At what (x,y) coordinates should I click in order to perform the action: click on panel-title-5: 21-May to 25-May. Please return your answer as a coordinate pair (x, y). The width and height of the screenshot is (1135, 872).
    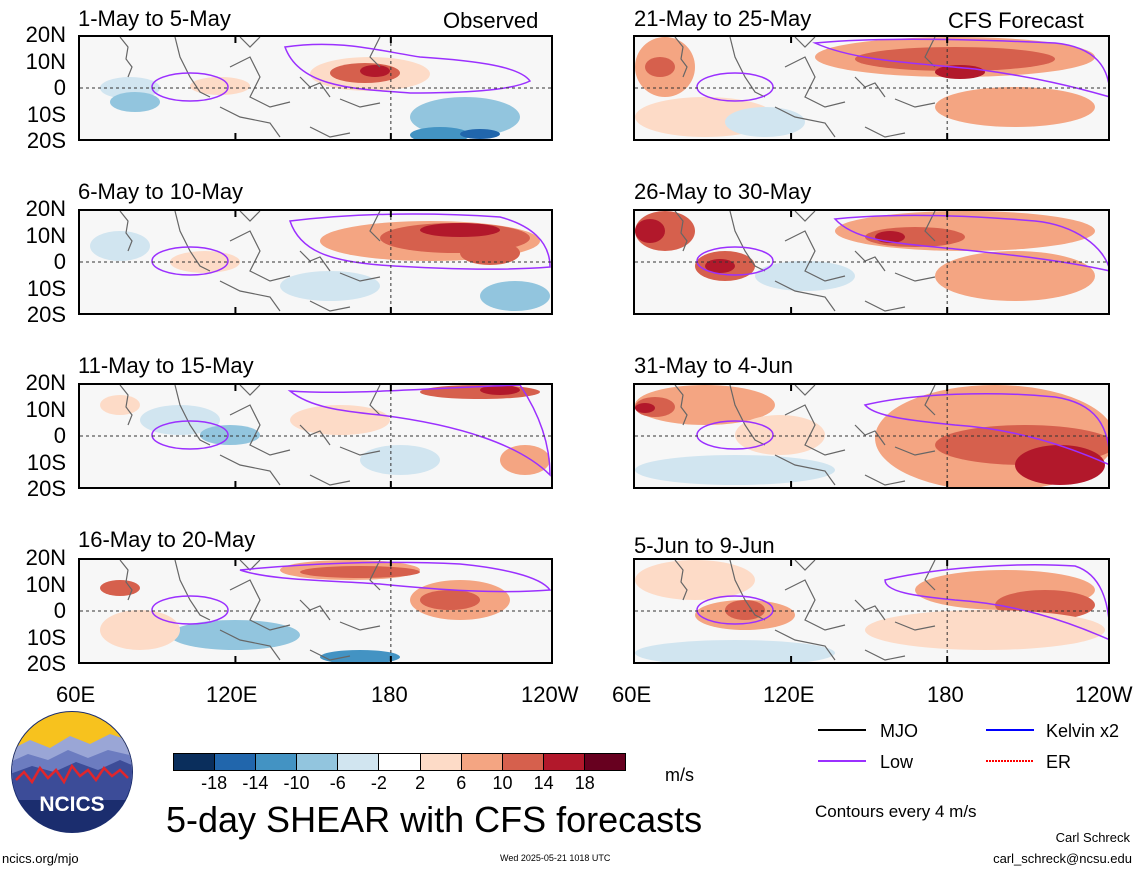
    Looking at the image, I should click on (723, 18).